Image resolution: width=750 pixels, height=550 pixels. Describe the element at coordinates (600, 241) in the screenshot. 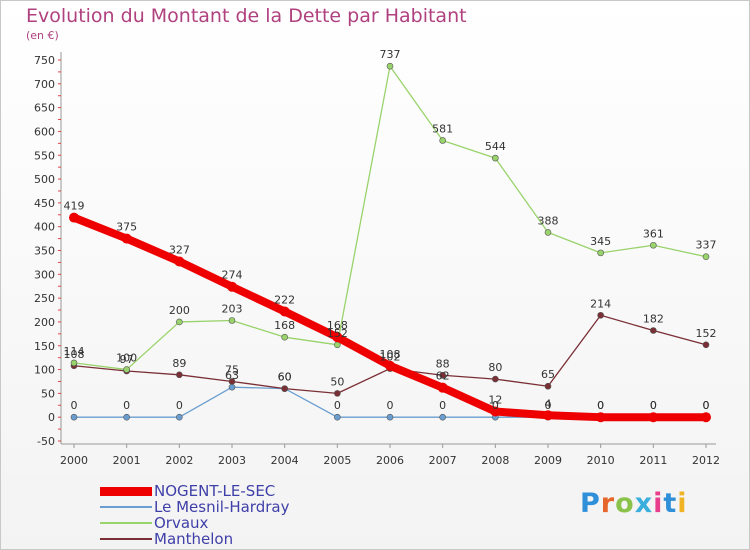

I see `data-label: 345` at that location.